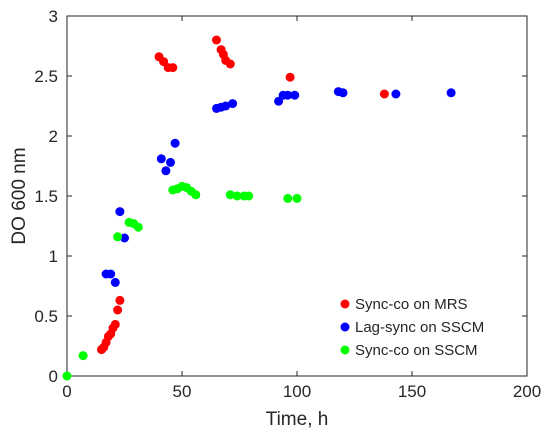  I want to click on y-tick-label: 1.5, so click(46, 196).